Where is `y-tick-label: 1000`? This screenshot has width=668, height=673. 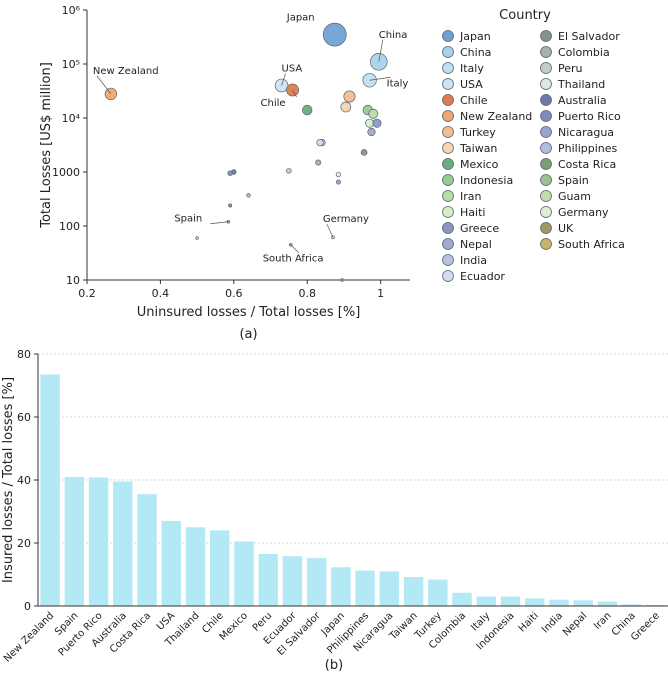 y-tick-label: 1000 is located at coordinates (66, 172).